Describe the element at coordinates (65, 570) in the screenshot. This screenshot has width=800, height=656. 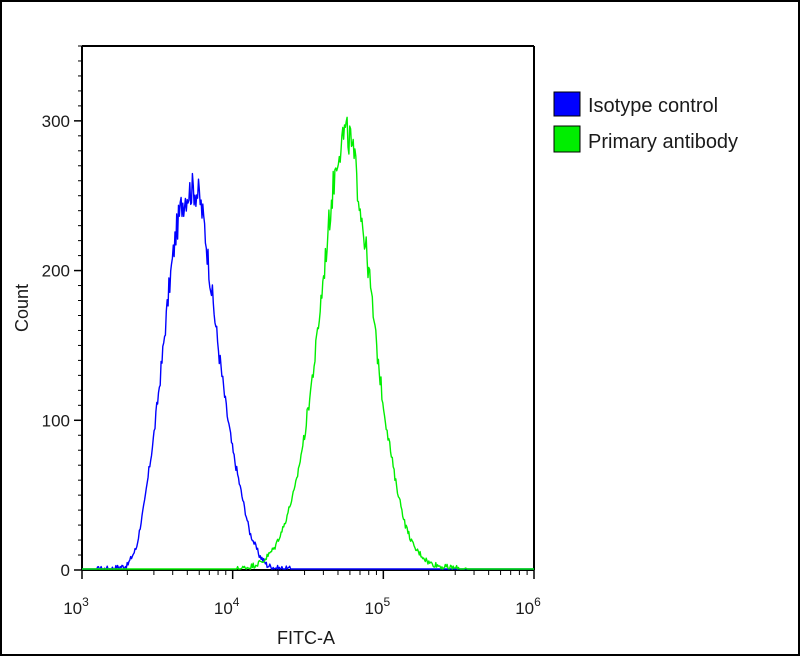
I see `y-tick-label-0: 0` at that location.